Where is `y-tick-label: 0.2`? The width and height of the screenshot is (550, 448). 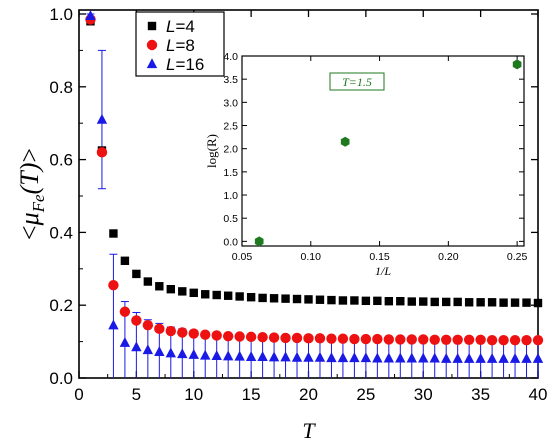 y-tick-label: 0.2 is located at coordinates (61, 305).